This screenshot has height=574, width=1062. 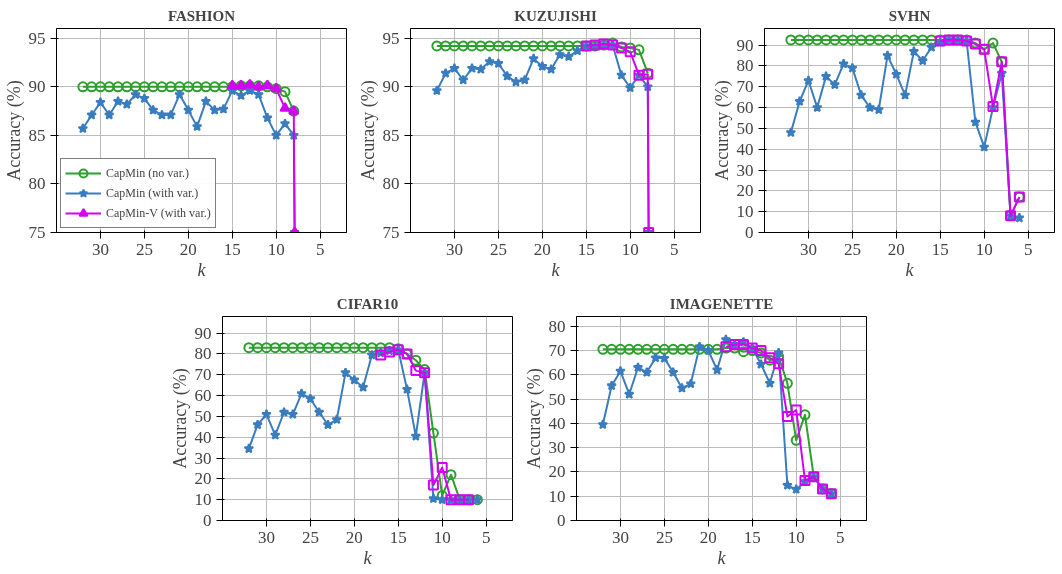 What do you see at coordinates (201, 15) in the screenshot?
I see `chart-title: FASHION` at bounding box center [201, 15].